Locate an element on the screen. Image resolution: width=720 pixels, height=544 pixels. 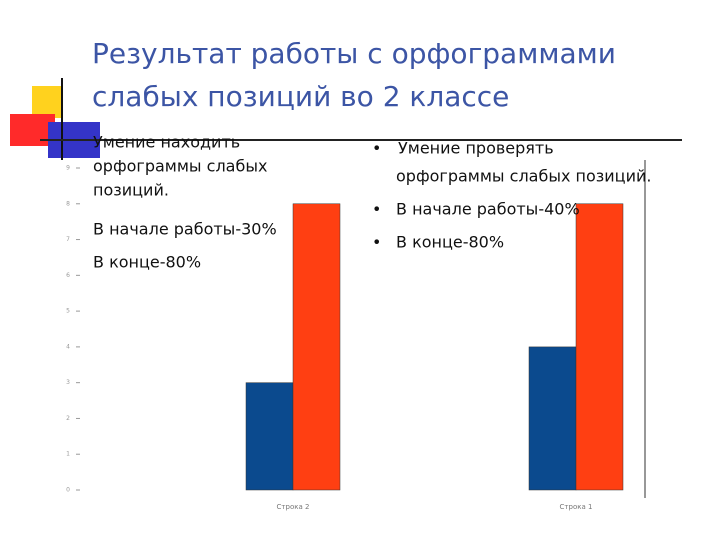
y-tick-label: 7 is located at coordinates (68, 239).